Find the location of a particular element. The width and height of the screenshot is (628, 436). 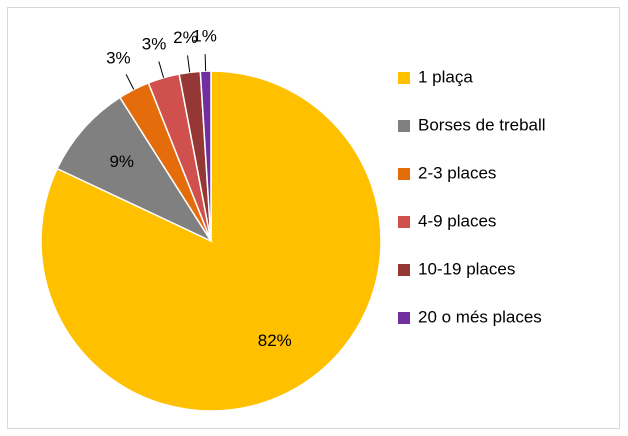

legend-label: 10-19 places is located at coordinates (466, 268).